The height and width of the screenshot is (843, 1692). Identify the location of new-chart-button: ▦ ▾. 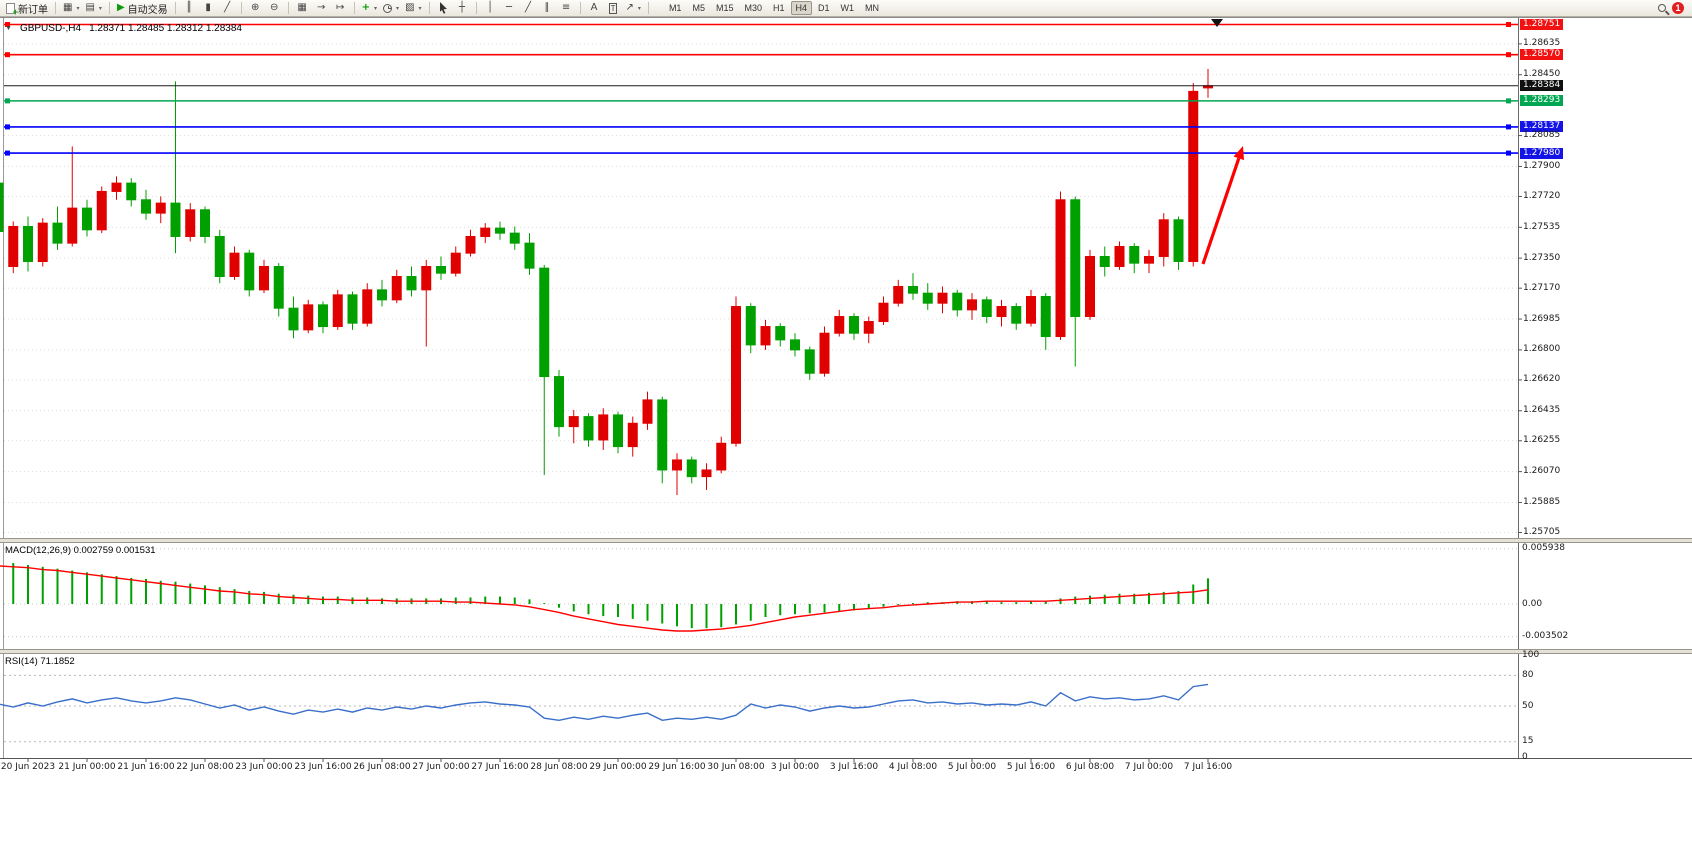
(71, 8).